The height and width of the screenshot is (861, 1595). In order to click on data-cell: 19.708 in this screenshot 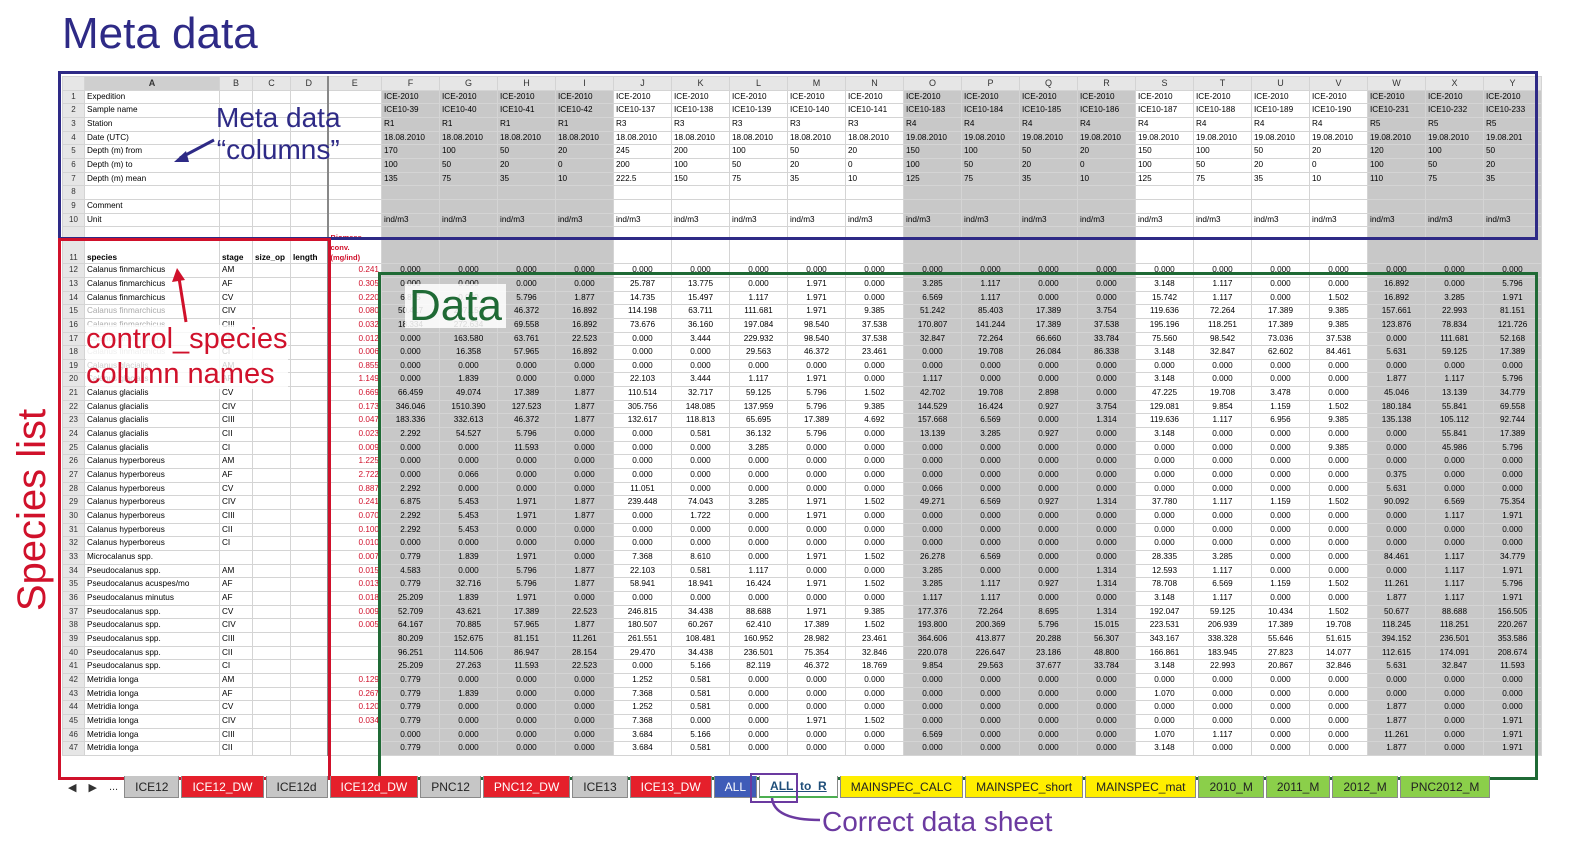, I will do `click(990, 393)`.